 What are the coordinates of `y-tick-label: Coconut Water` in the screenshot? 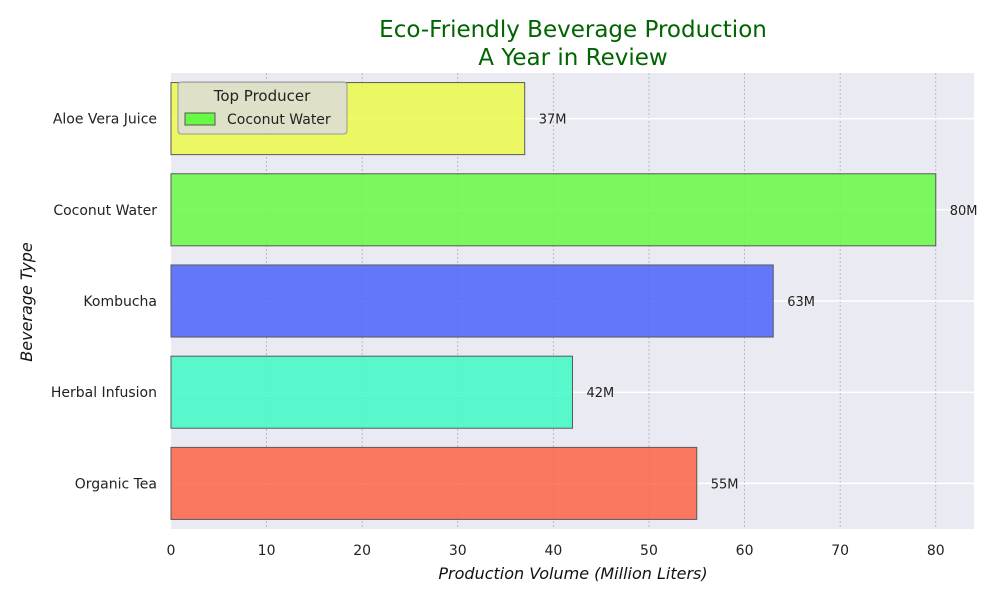 It's located at (105, 211).